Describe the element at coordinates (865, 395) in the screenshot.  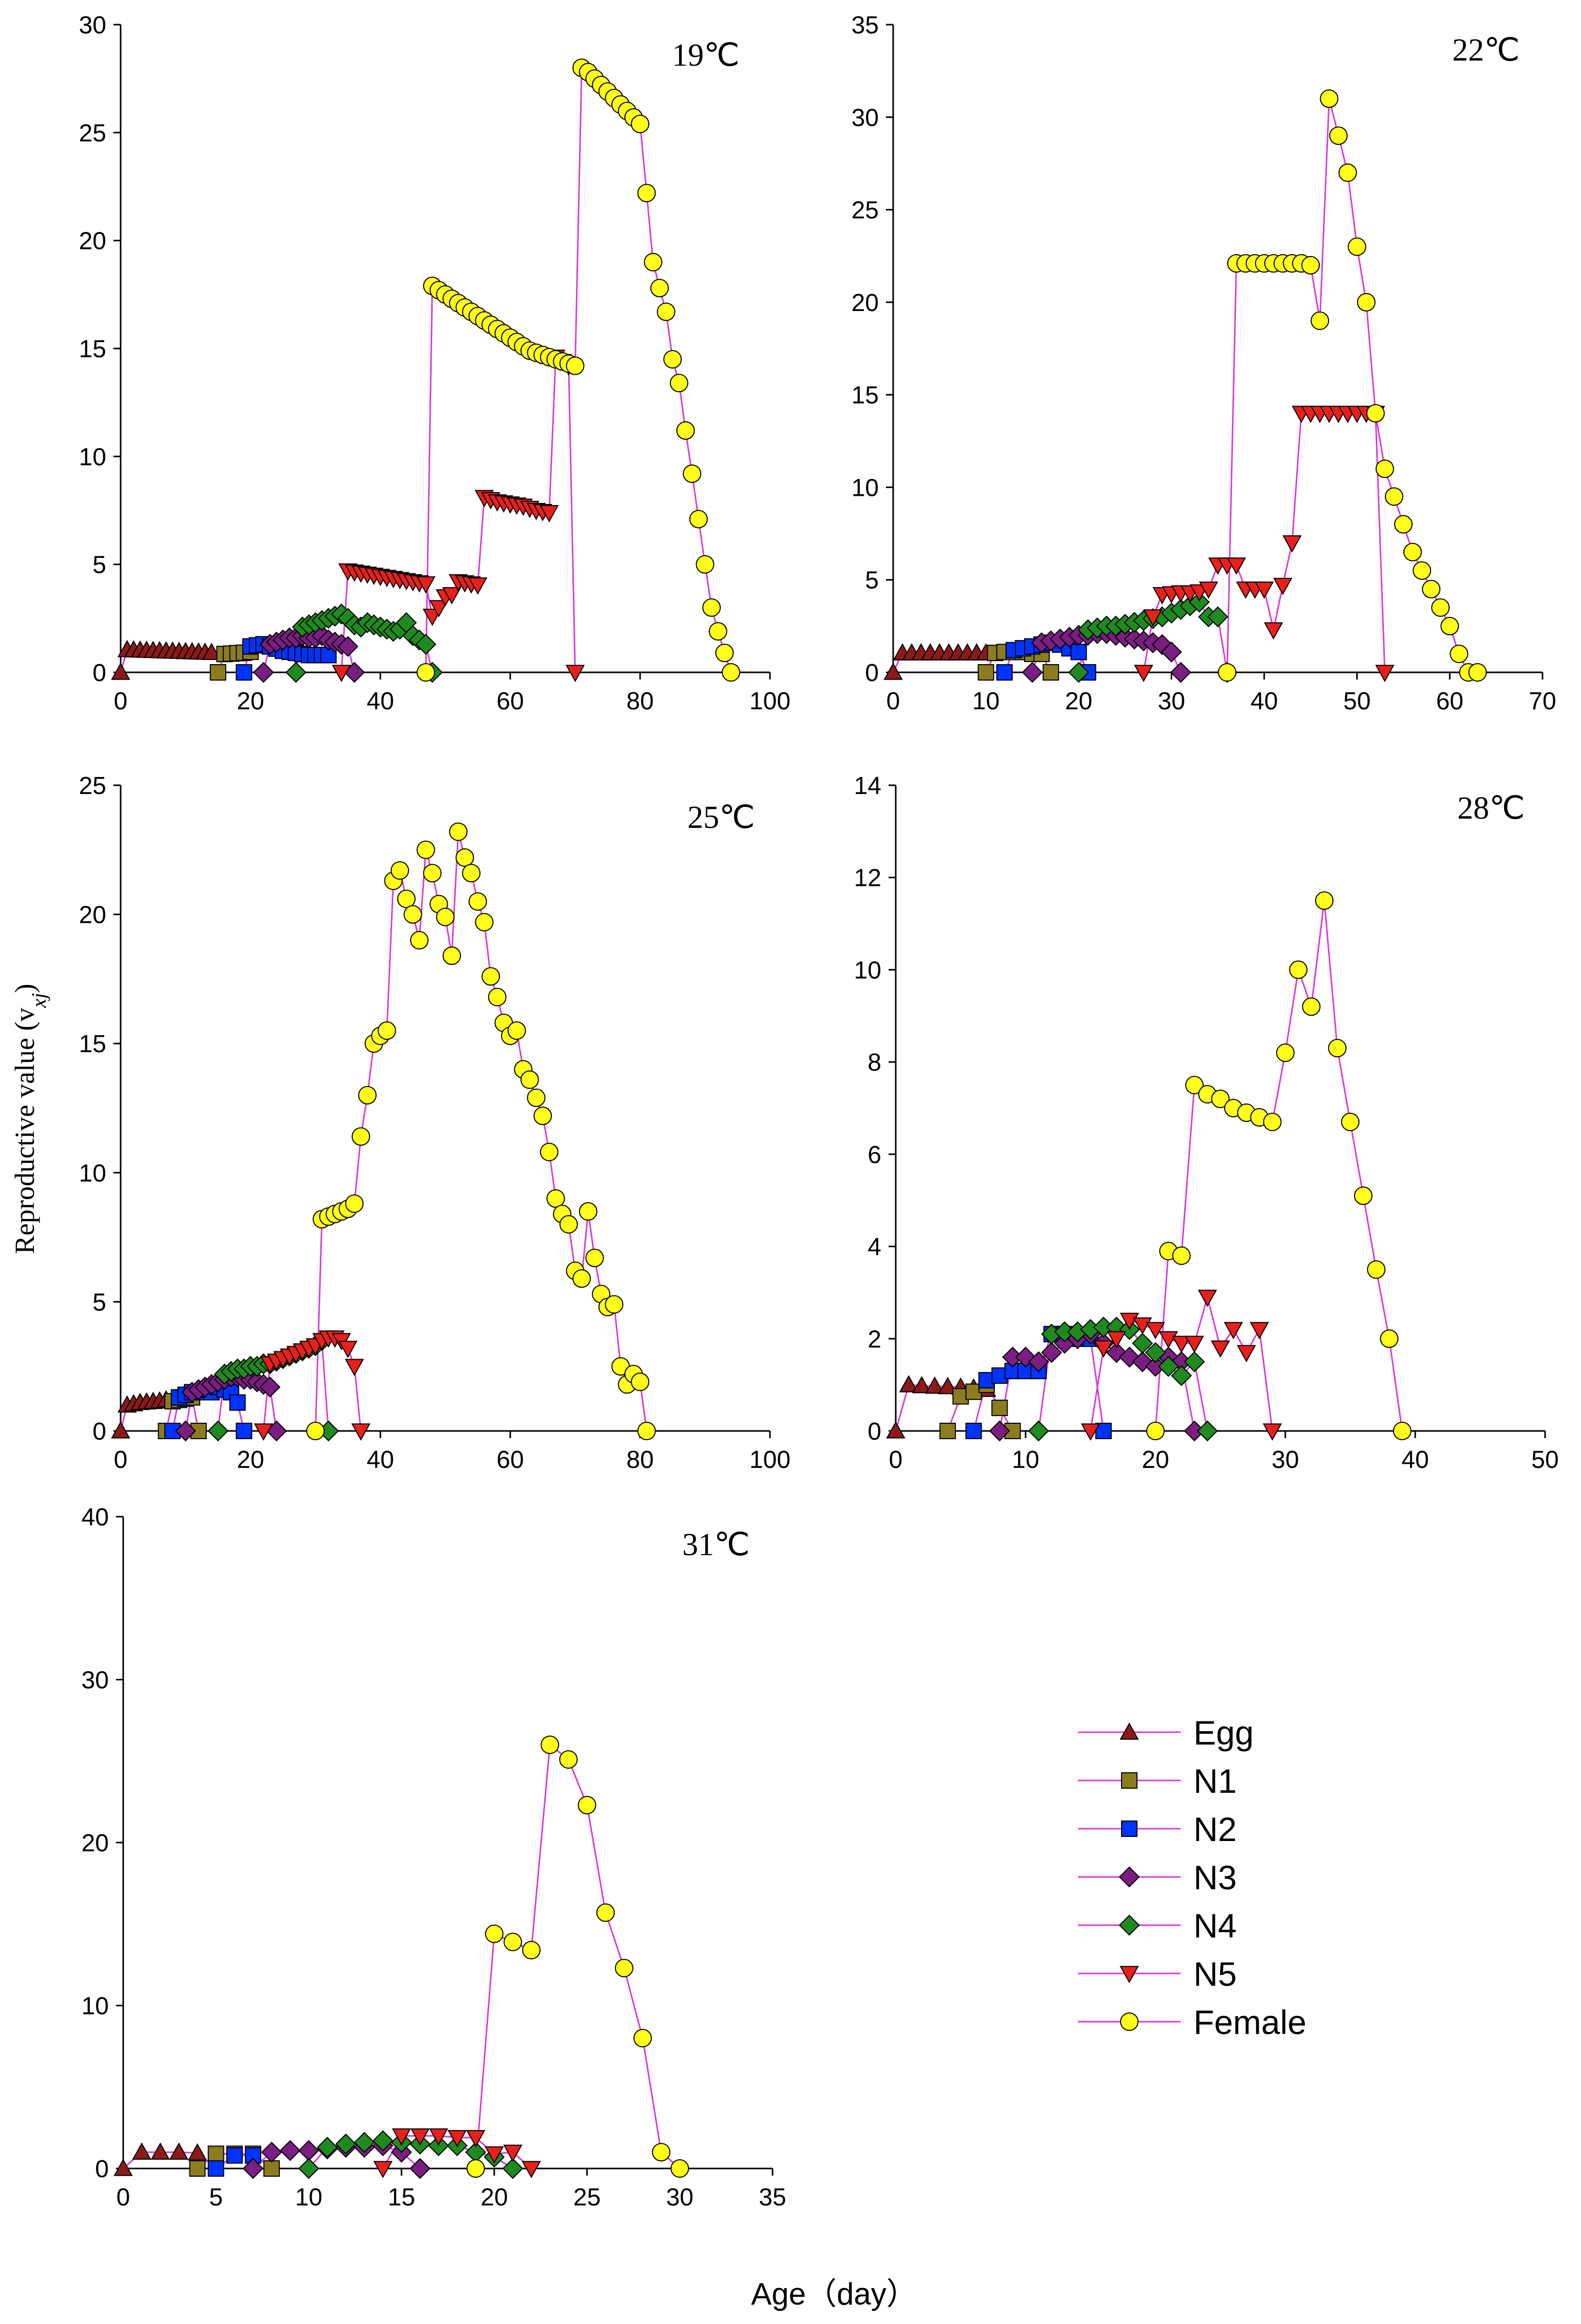
I see `y-tick-label: 15` at that location.